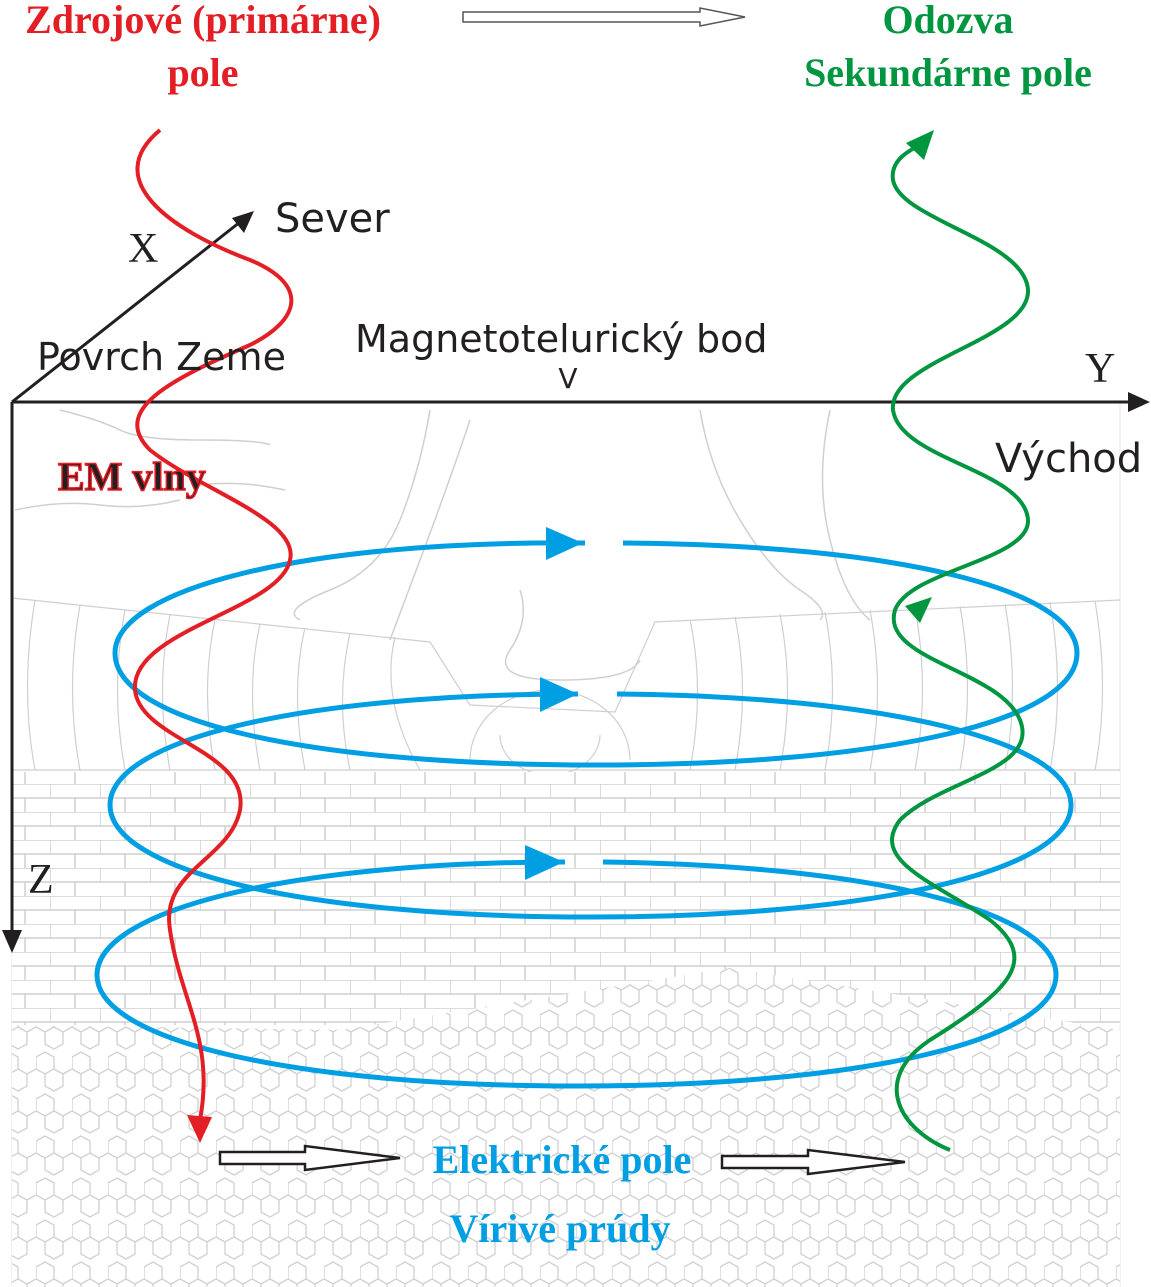 This screenshot has width=1151, height=1287. What do you see at coordinates (947, 21) in the screenshot?
I see `secondary-field-title-line1: Odozva` at bounding box center [947, 21].